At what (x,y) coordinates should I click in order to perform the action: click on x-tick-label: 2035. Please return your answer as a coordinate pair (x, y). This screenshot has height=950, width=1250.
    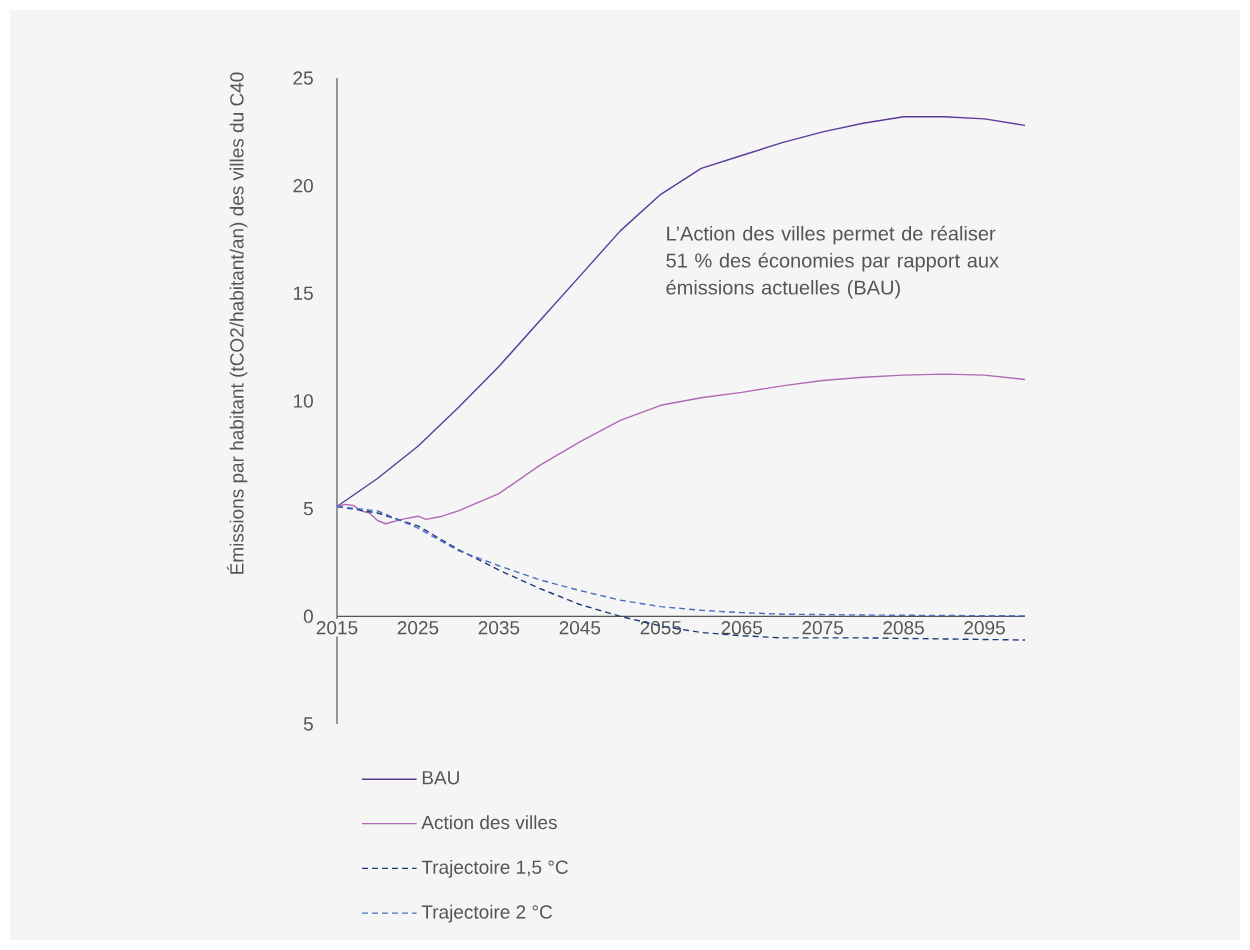
    Looking at the image, I should click on (499, 628).